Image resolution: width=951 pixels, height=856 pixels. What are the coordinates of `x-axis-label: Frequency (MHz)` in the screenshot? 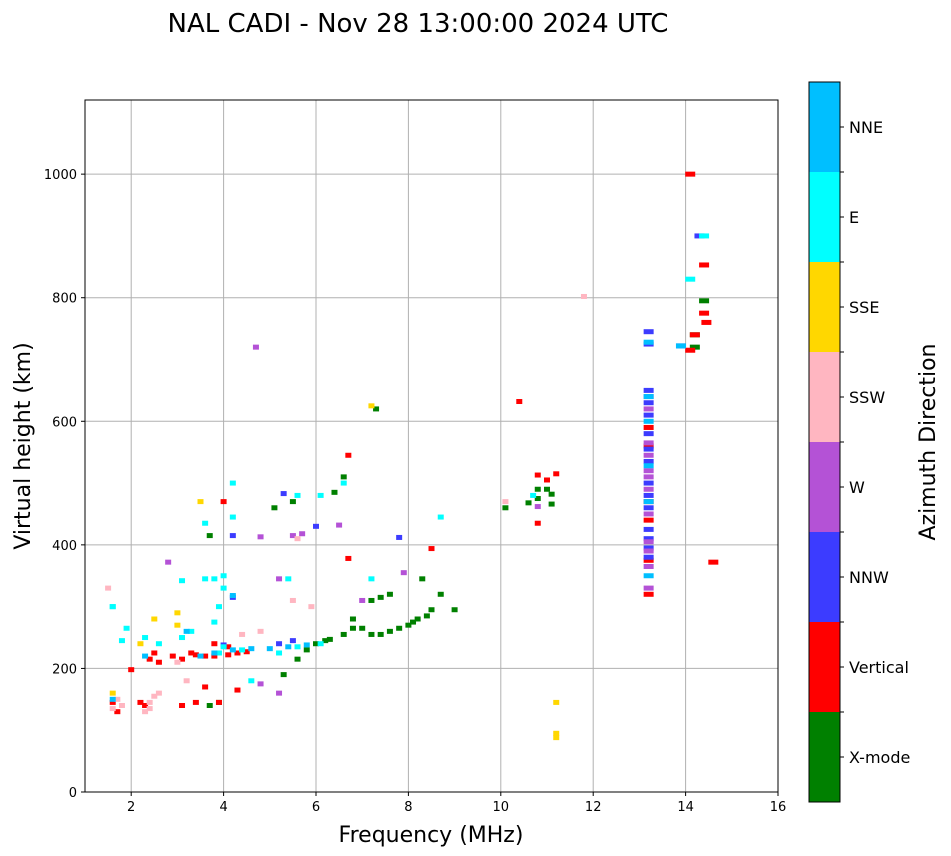 It's located at (431, 835).